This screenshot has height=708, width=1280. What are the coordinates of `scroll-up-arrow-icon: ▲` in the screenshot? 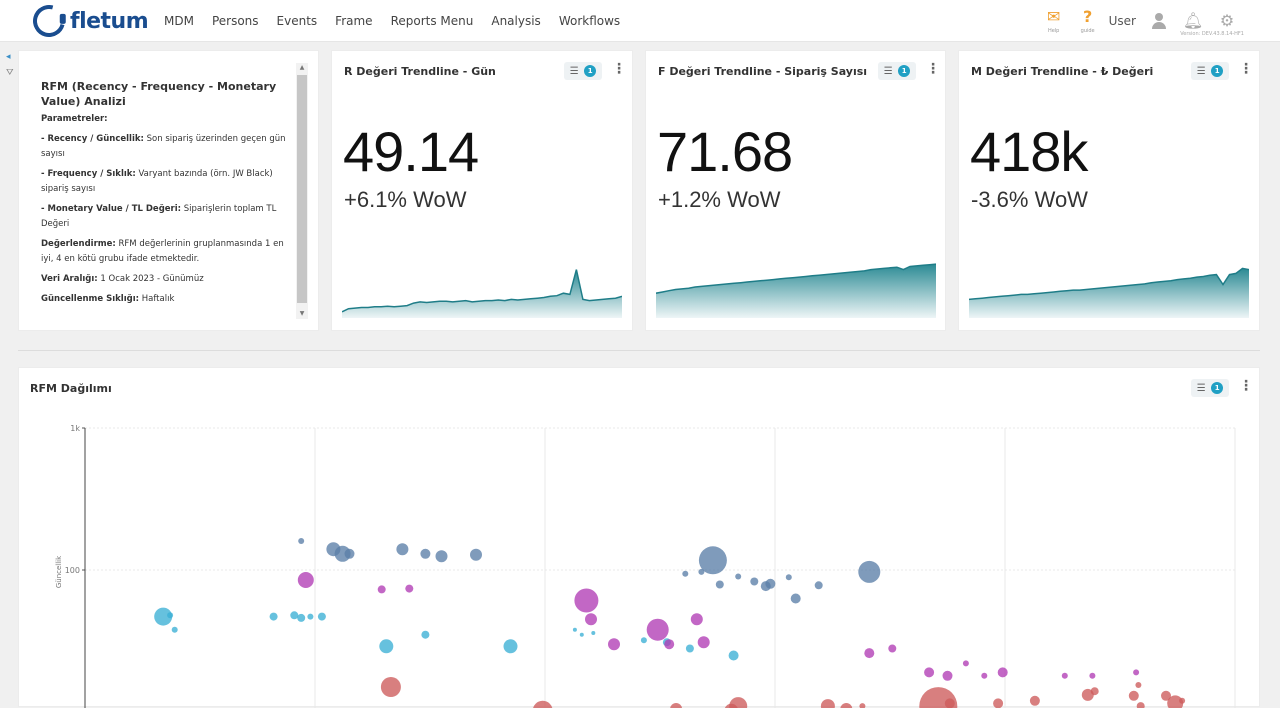 It's located at (302, 67).